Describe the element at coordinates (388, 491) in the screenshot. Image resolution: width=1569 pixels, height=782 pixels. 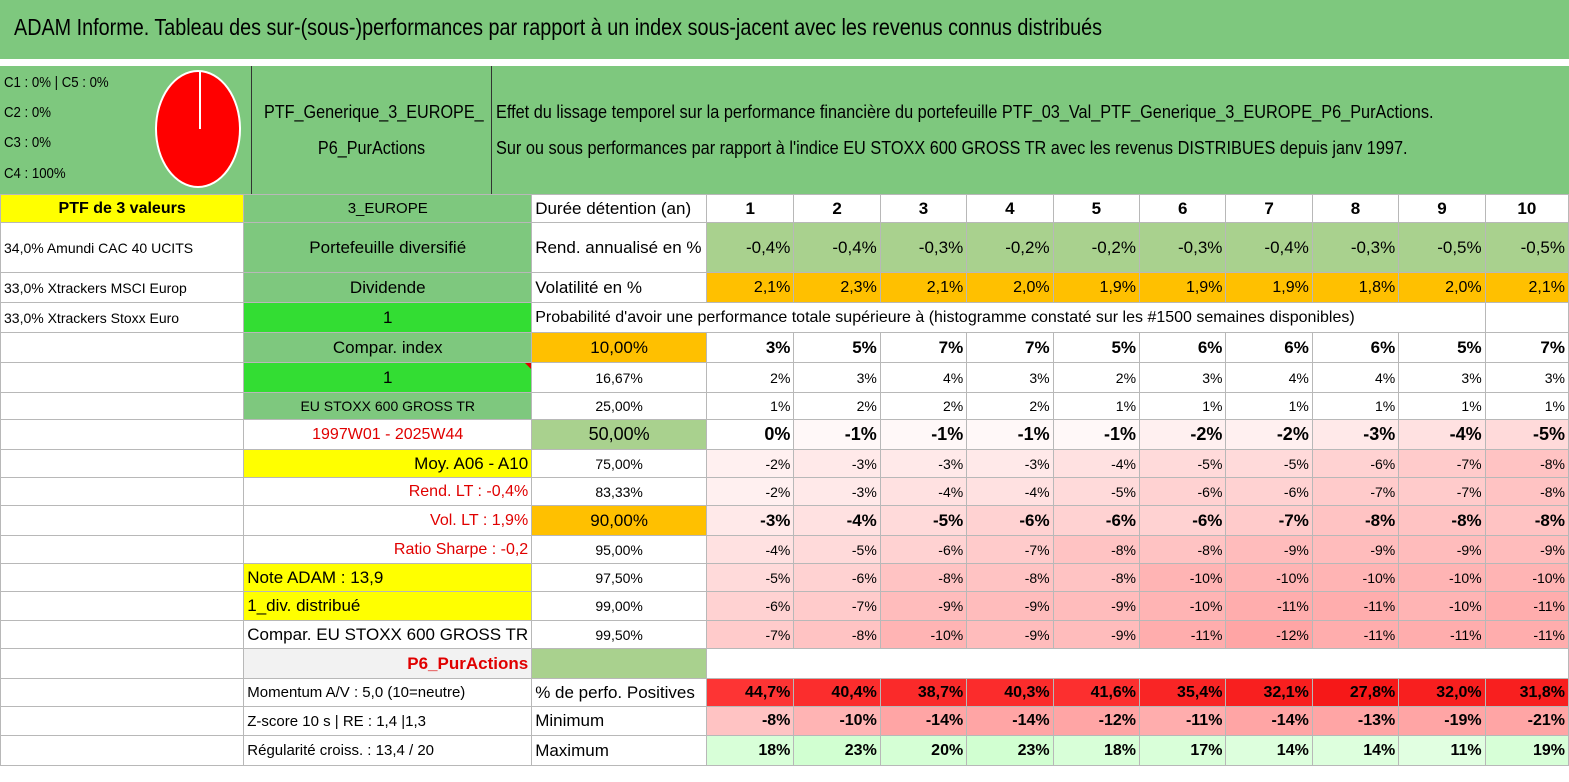
I see `mid-rend-lt: Rend. LT : -0,4%` at that location.